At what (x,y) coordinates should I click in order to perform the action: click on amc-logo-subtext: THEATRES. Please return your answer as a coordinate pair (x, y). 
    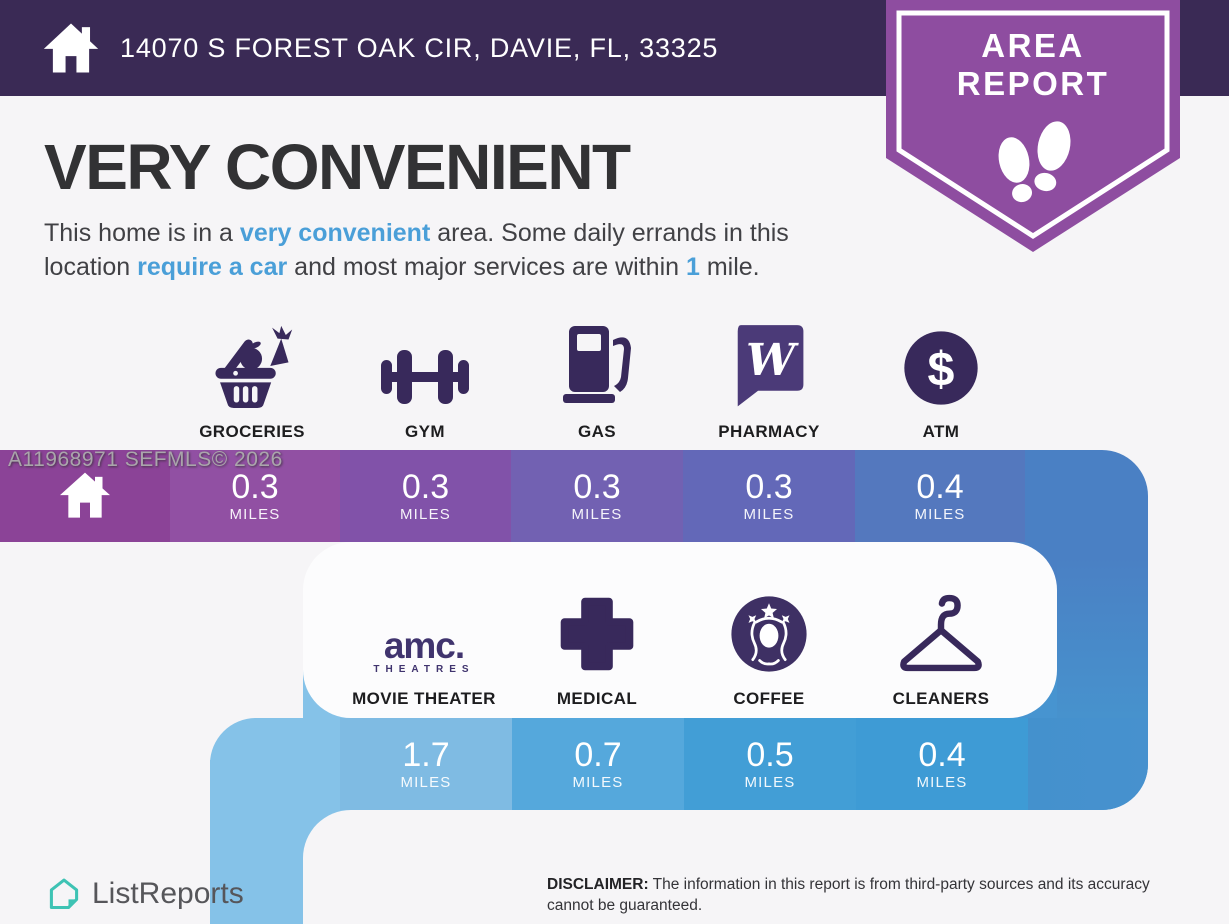
    Looking at the image, I should click on (424, 669).